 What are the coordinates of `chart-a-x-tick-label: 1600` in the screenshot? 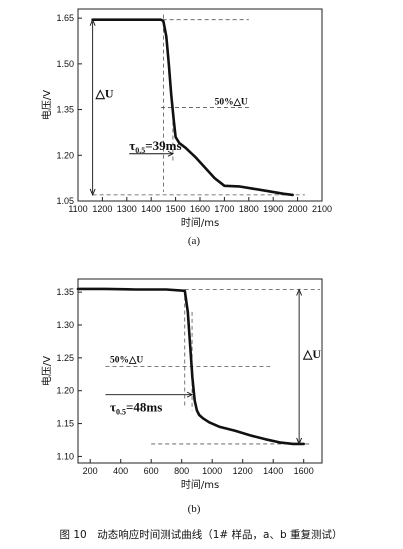 It's located at (200, 209).